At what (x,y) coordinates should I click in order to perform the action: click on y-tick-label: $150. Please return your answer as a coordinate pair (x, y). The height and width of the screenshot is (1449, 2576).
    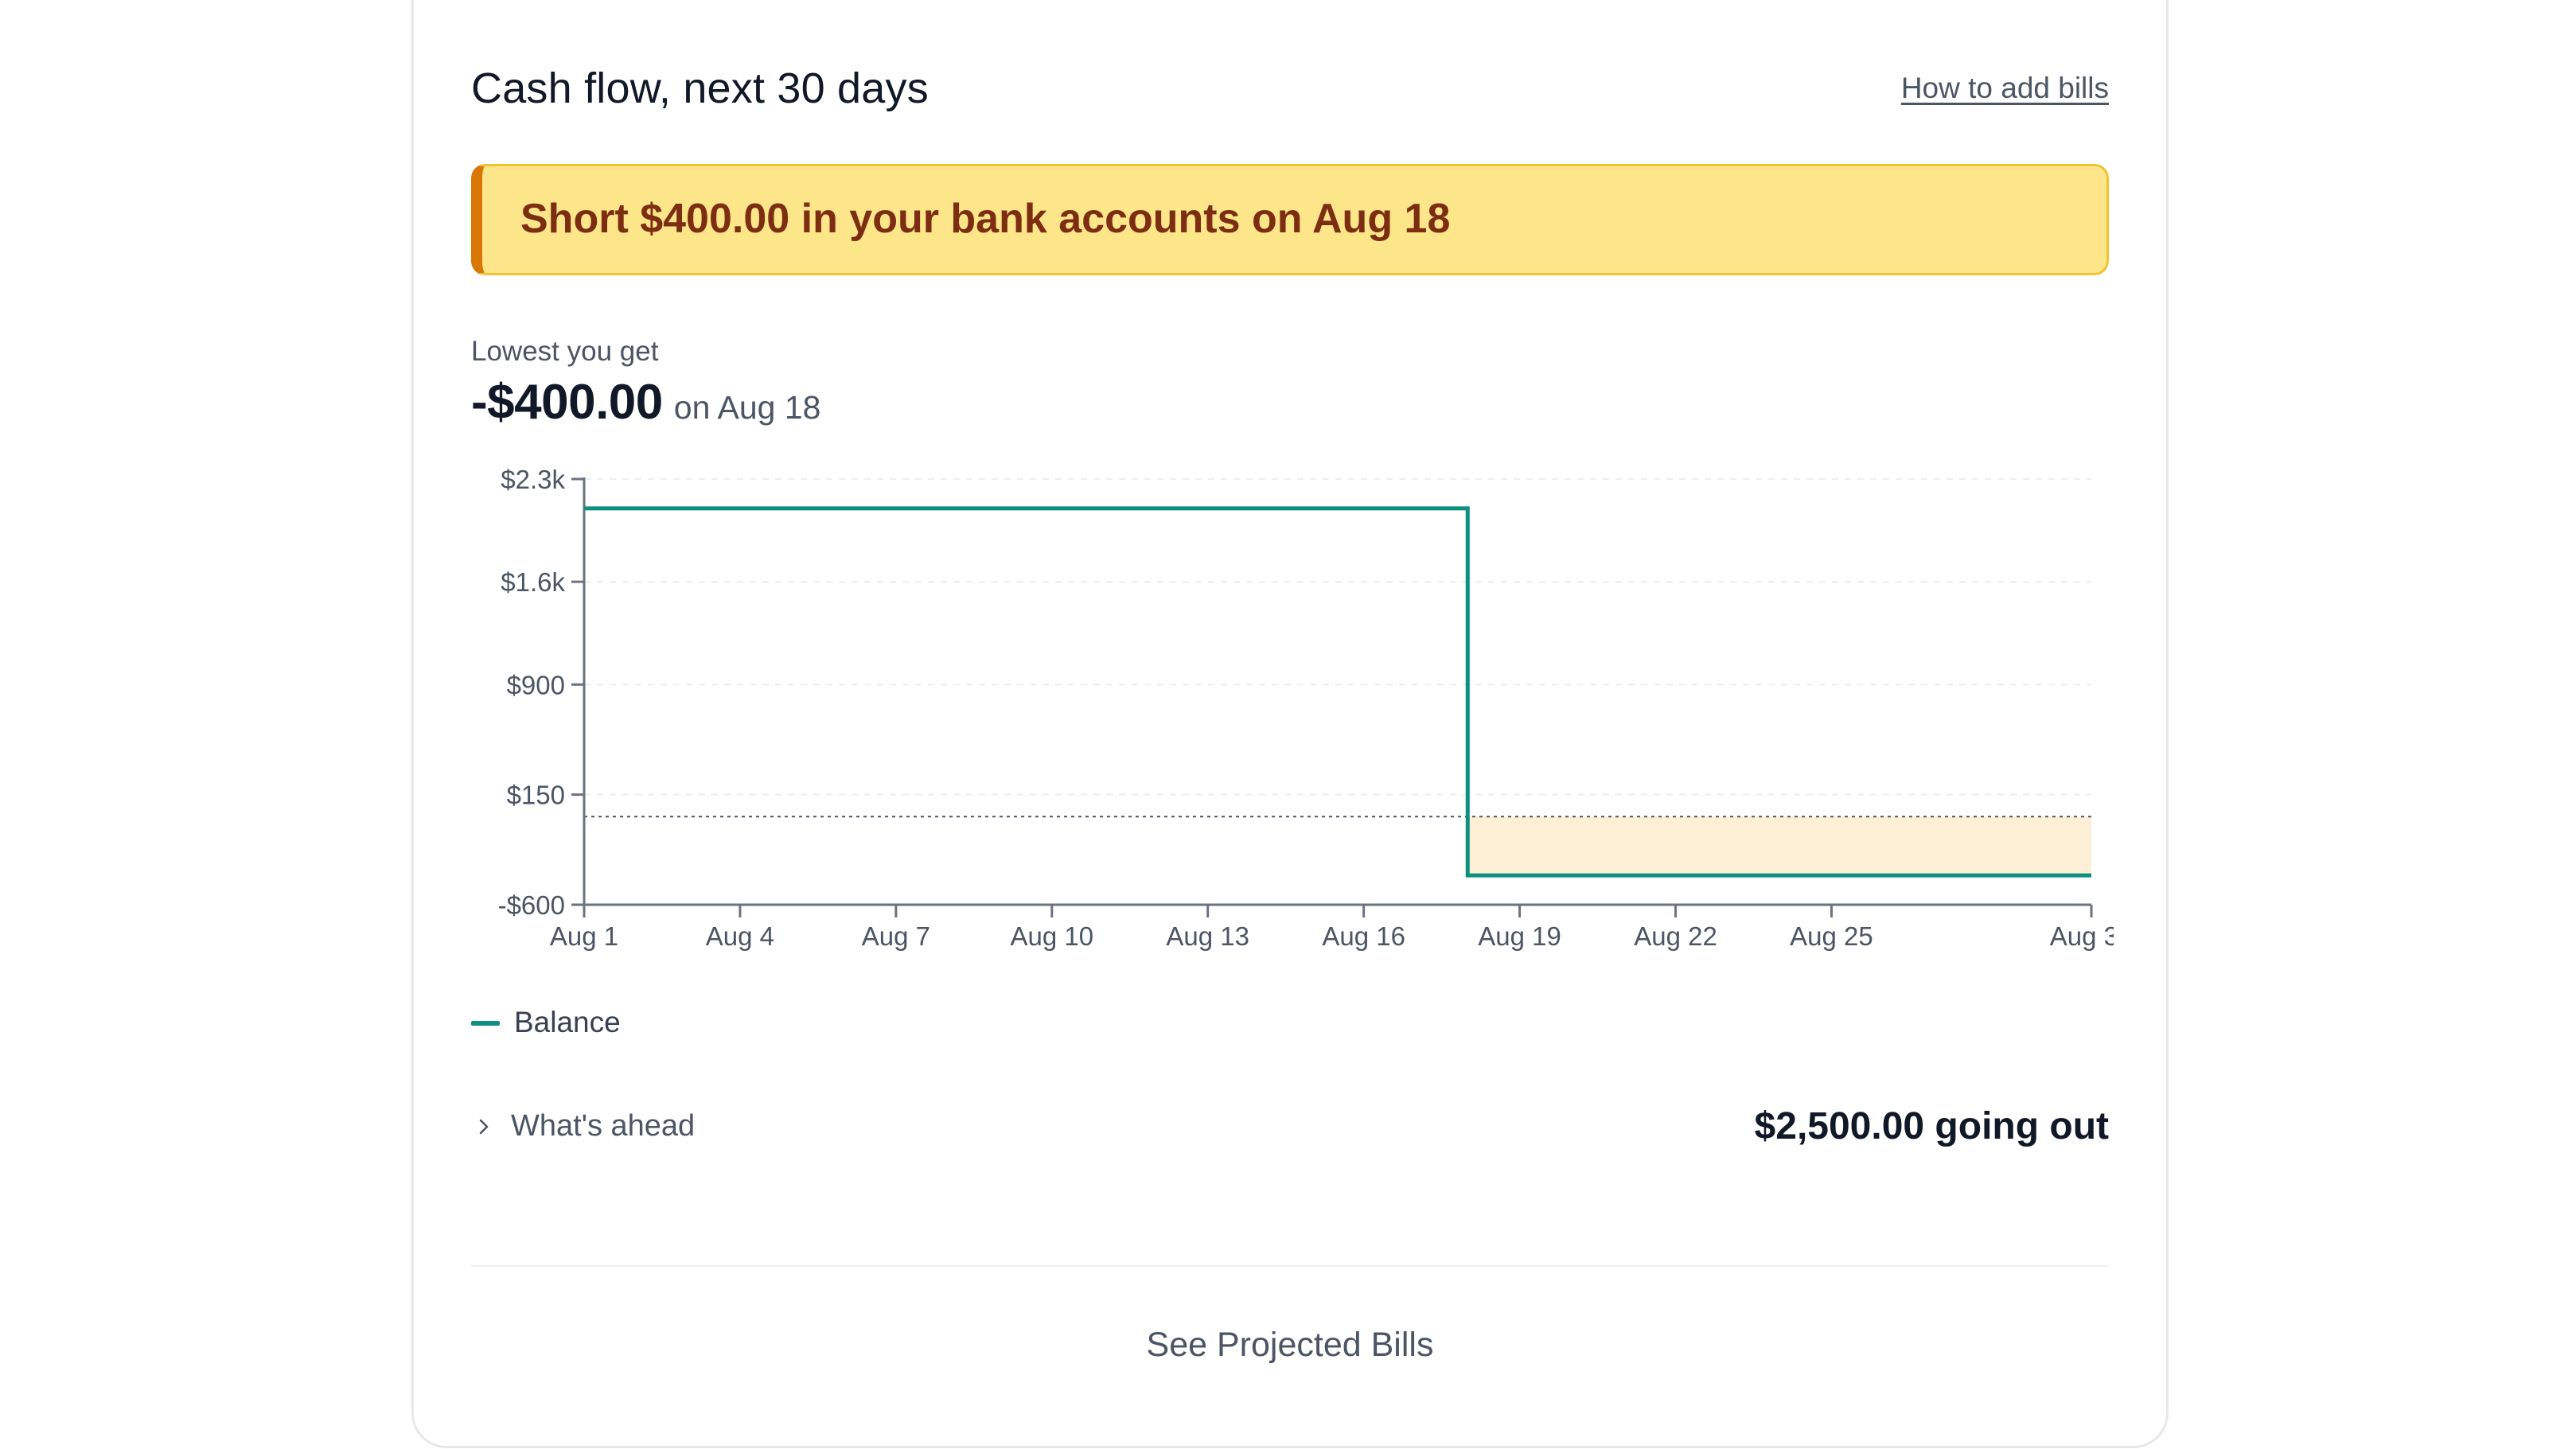
    Looking at the image, I should click on (536, 795).